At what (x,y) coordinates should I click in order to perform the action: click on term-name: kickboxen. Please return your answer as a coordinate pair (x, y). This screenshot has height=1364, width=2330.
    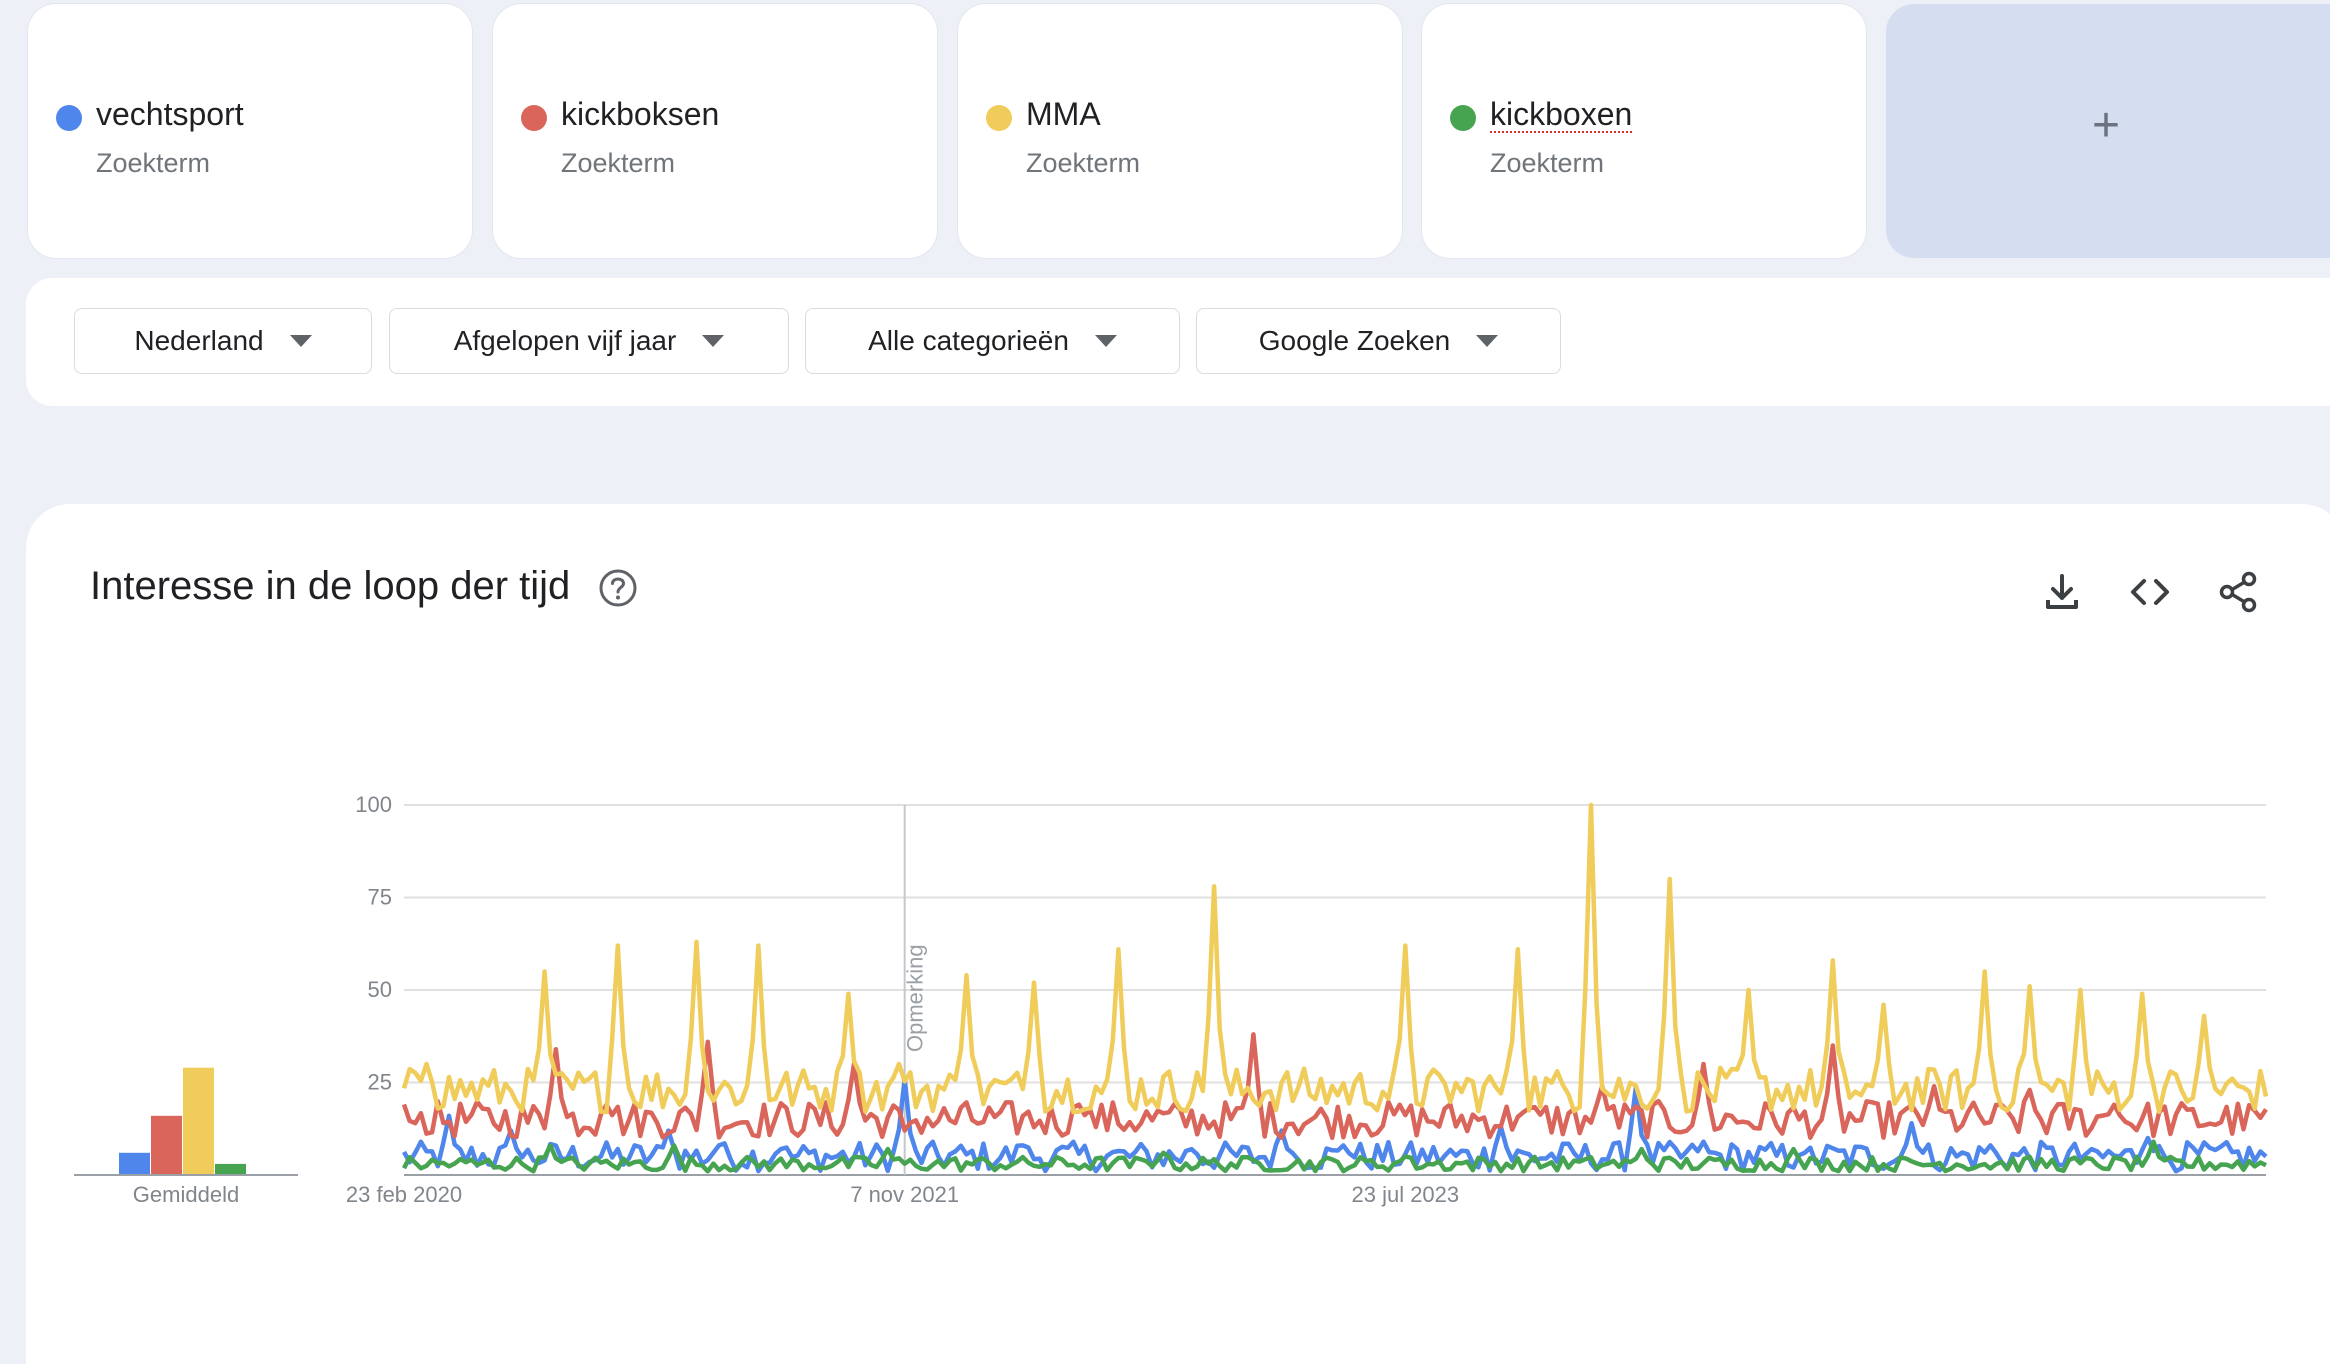
    Looking at the image, I should click on (1561, 114).